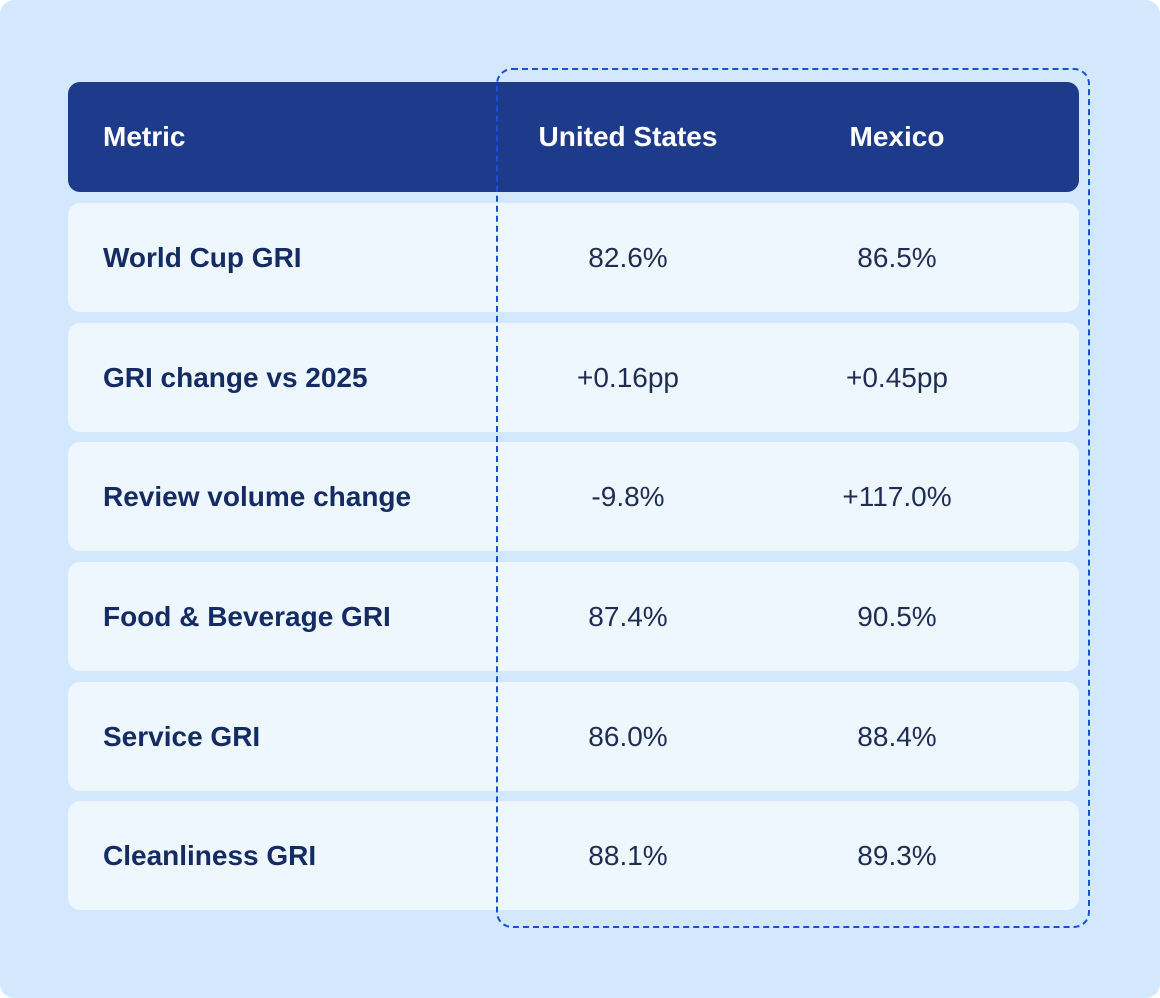  What do you see at coordinates (897, 136) in the screenshot?
I see `header-mexico: Mexico` at bounding box center [897, 136].